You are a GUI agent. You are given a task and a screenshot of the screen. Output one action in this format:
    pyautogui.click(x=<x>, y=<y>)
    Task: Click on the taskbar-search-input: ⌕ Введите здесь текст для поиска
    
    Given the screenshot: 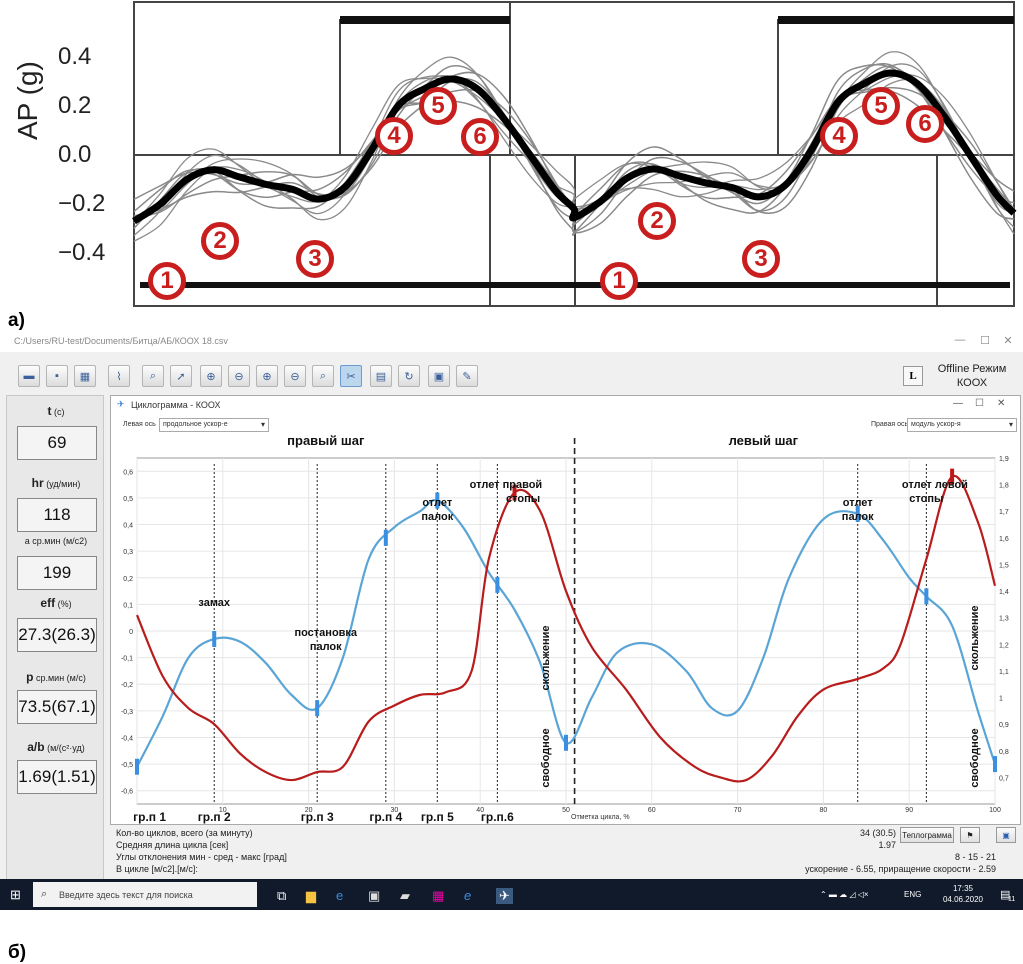 What is the action you would take?
    pyautogui.click(x=145, y=894)
    